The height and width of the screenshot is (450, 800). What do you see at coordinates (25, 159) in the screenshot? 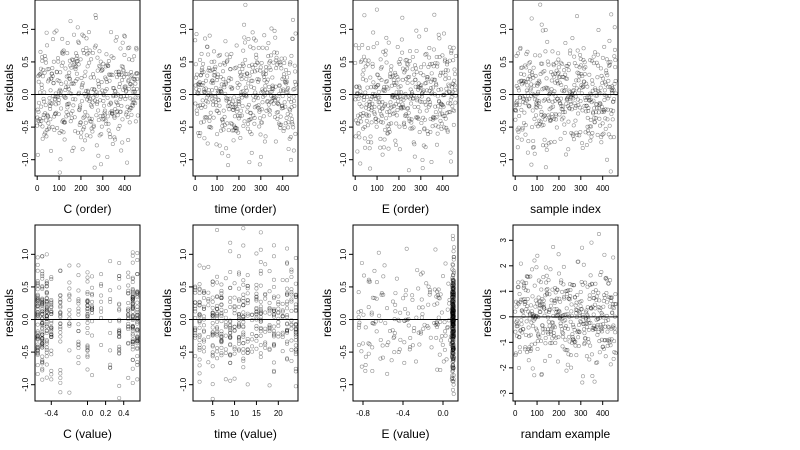
I see `y-tick-label: -1.0` at bounding box center [25, 159].